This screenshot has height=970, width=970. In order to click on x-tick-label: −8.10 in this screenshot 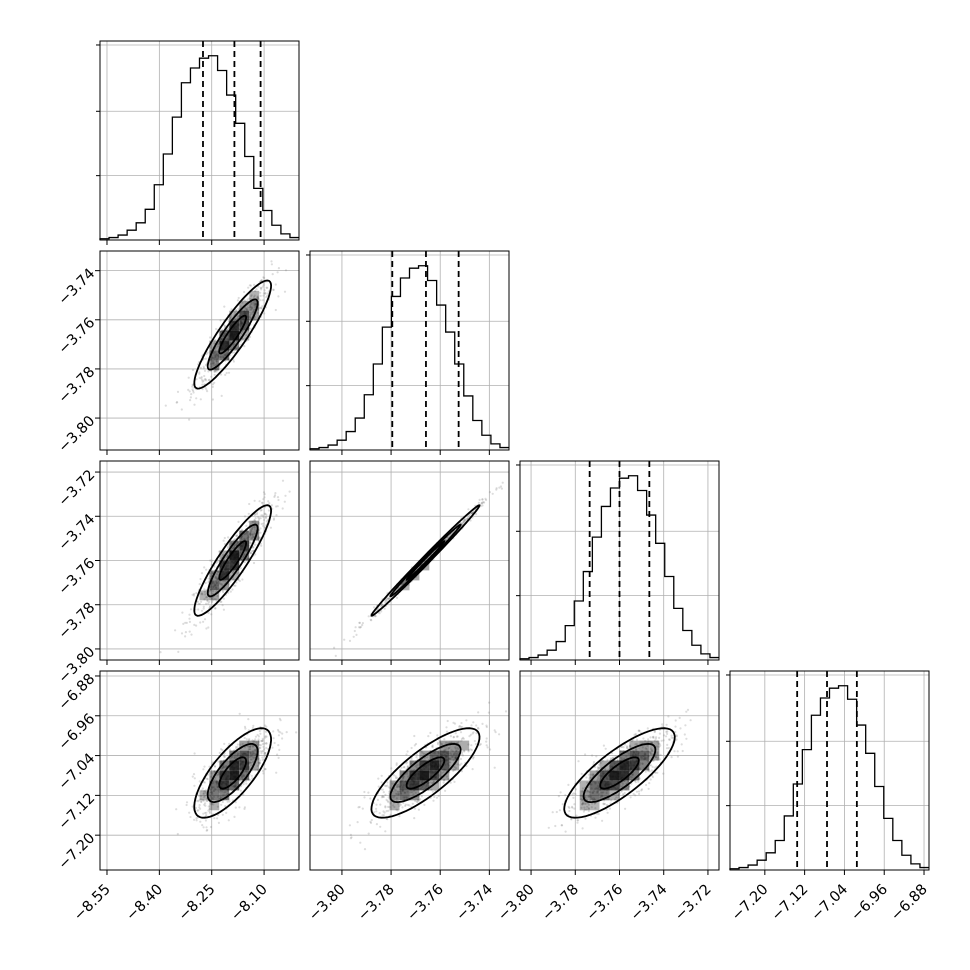, I will do `click(249, 903)`.